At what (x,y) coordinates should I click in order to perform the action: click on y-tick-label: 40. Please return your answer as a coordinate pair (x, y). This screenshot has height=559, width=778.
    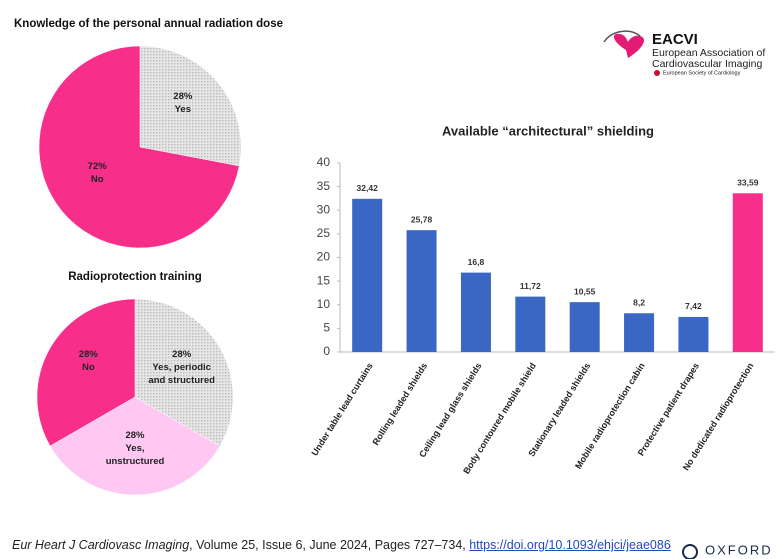
    Looking at the image, I should click on (324, 162).